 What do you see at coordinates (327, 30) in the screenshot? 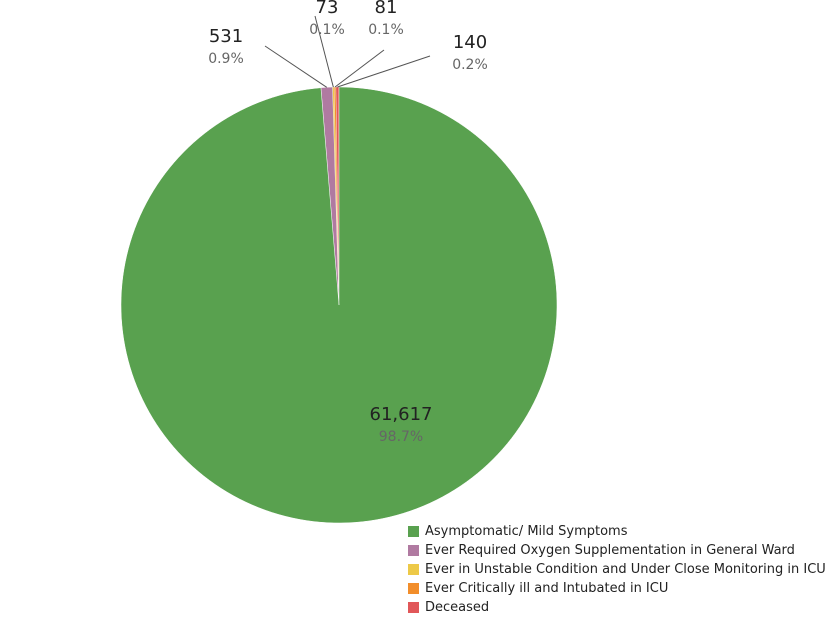
I see `percent-label-unstable-icu: 0.1%` at bounding box center [327, 30].